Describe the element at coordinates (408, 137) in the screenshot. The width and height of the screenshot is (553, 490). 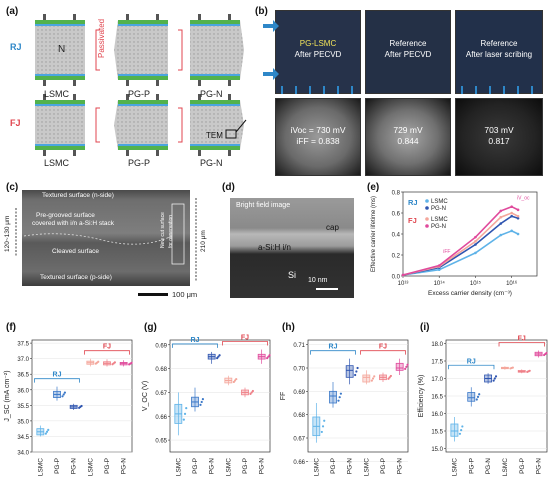
I see `pl-image-2: 729 mV 0.844` at that location.